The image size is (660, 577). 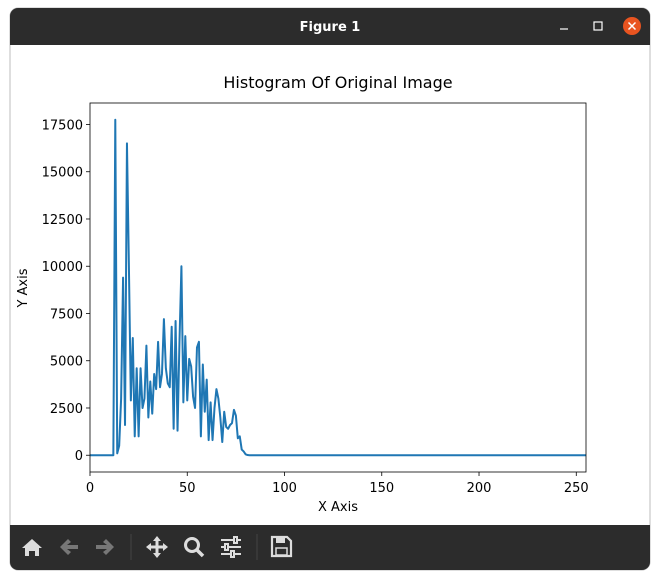 What do you see at coordinates (194, 547) in the screenshot?
I see `zoom-button` at bounding box center [194, 547].